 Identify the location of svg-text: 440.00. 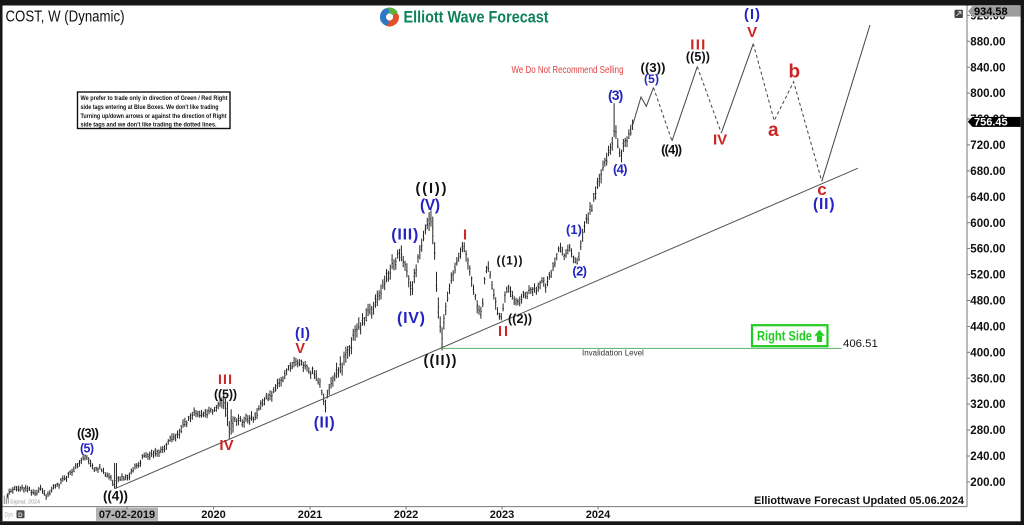
(987, 327).